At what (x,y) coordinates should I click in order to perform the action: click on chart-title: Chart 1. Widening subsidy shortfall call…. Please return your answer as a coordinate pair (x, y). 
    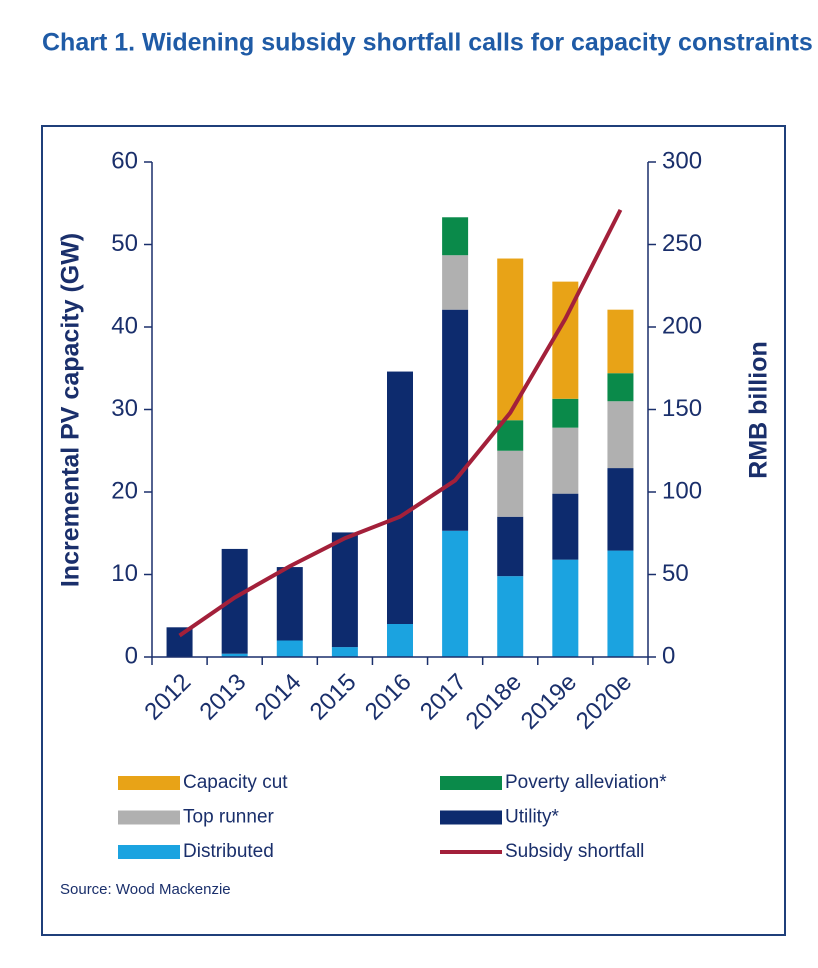
    Looking at the image, I should click on (427, 43).